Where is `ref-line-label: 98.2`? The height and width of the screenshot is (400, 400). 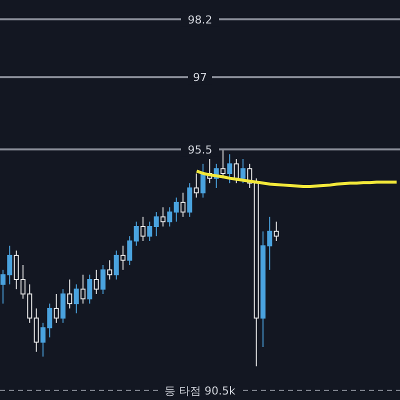
ref-line-label: 98.2 is located at coordinates (200, 19).